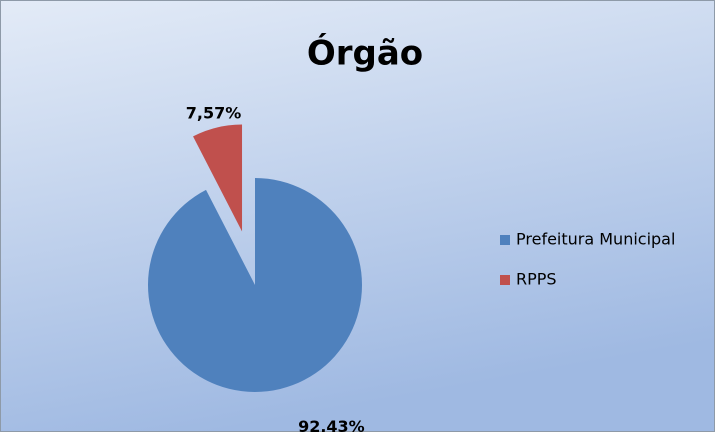  What do you see at coordinates (214, 112) in the screenshot?
I see `data-label: 7,57%` at bounding box center [214, 112].